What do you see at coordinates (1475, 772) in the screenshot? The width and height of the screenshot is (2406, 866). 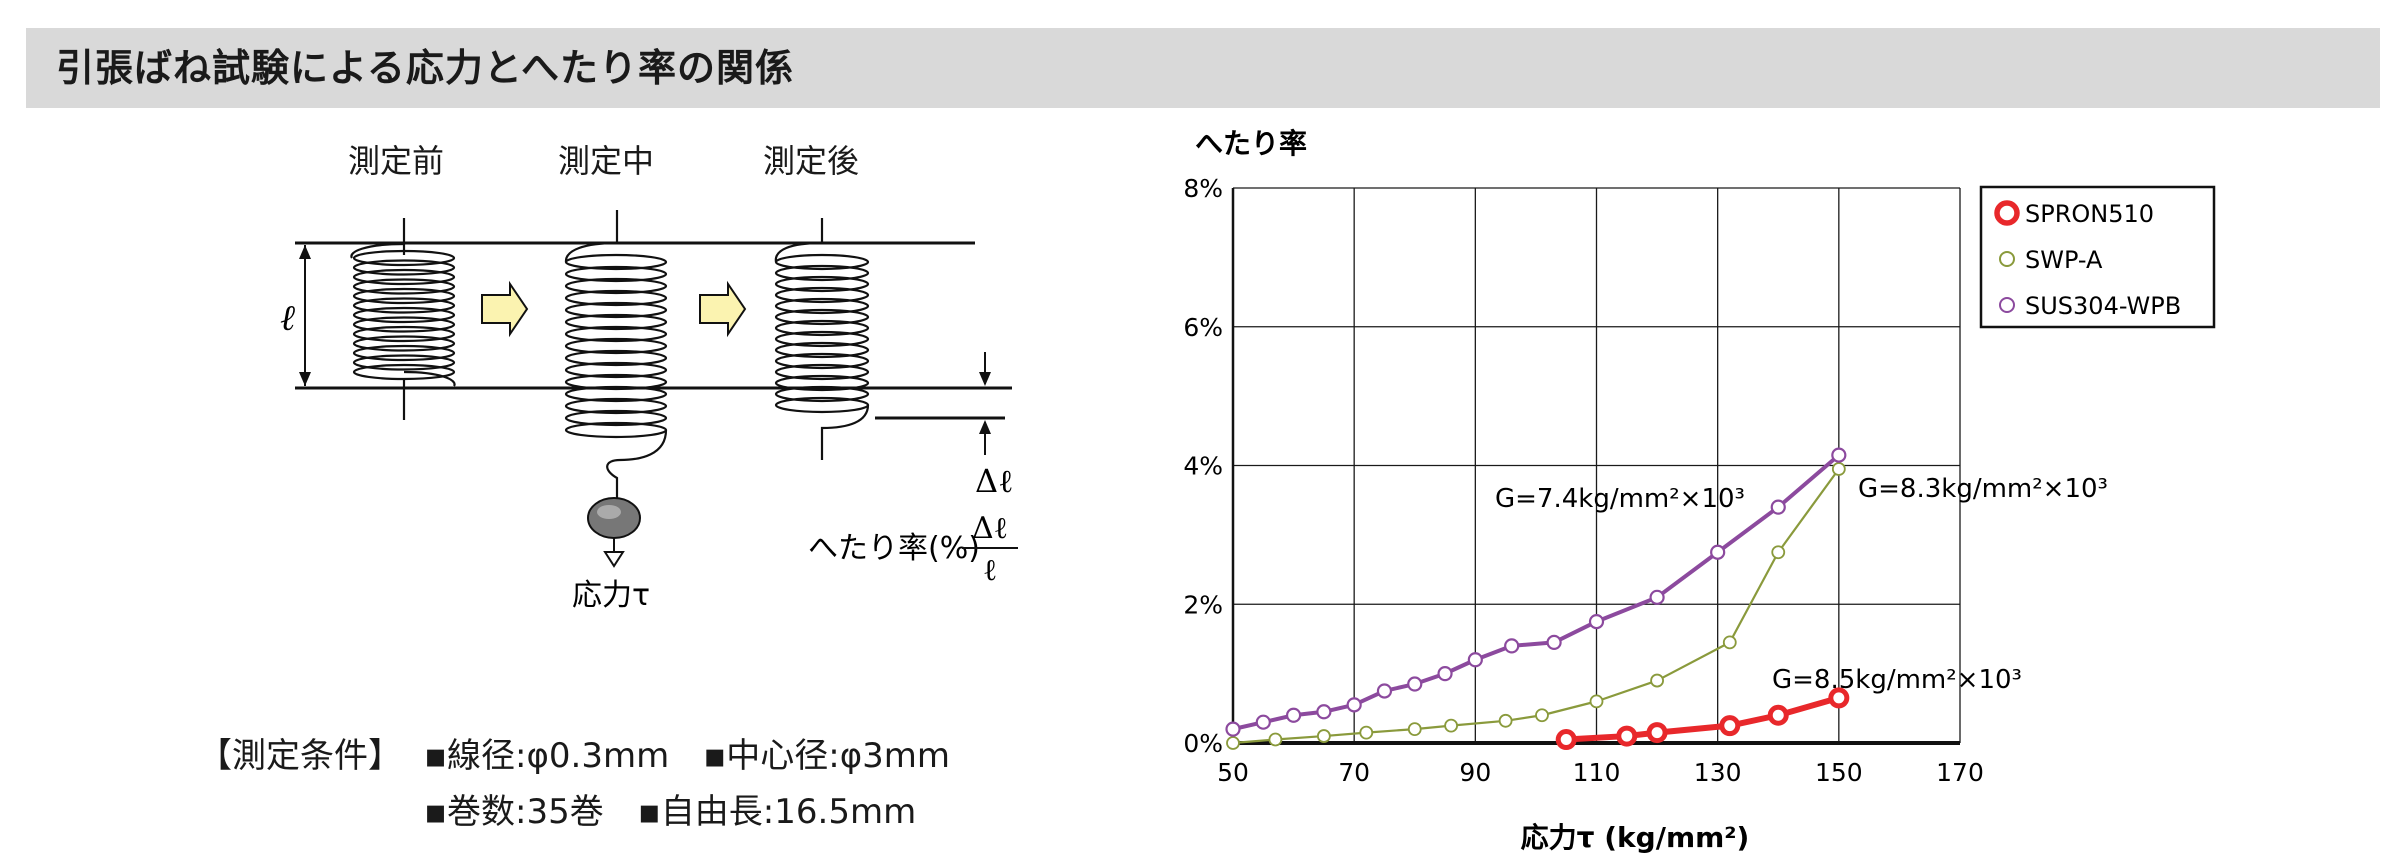 I see `x-tick-label: 90` at bounding box center [1475, 772].